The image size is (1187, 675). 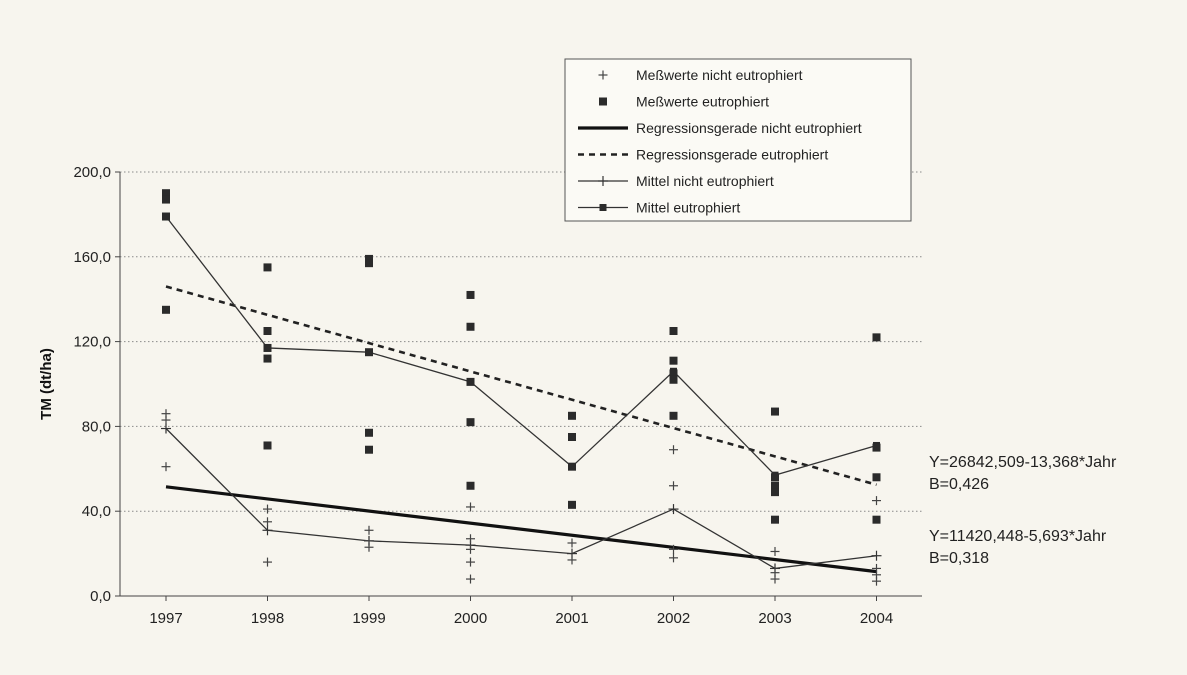 I want to click on y-tick-label: 40,0, so click(x=96, y=511).